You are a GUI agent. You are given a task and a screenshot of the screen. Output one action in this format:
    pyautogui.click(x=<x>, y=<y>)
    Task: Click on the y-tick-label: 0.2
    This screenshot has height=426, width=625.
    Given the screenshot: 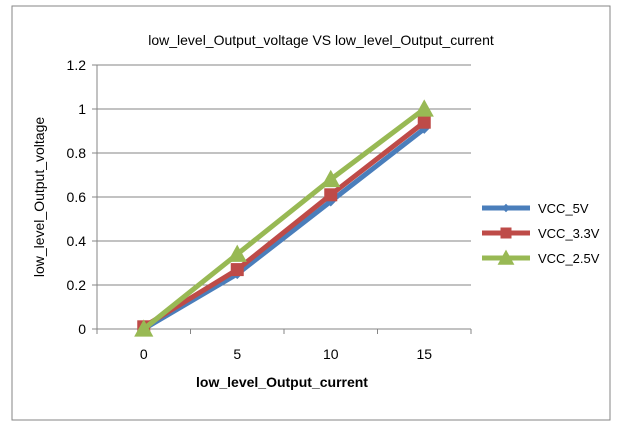 What is the action you would take?
    pyautogui.click(x=77, y=285)
    